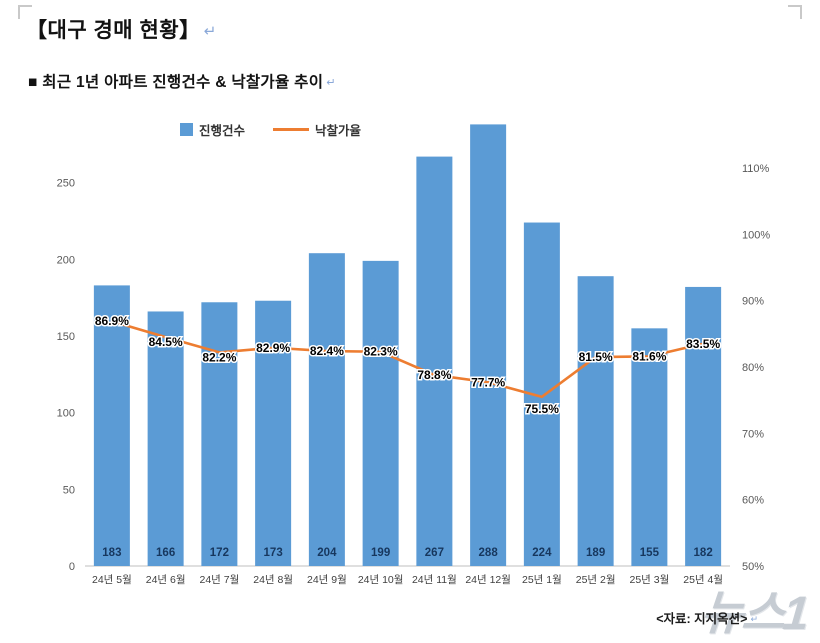 The image size is (820, 643). What do you see at coordinates (407, 359) in the screenshot?
I see `rate-line` at bounding box center [407, 359].